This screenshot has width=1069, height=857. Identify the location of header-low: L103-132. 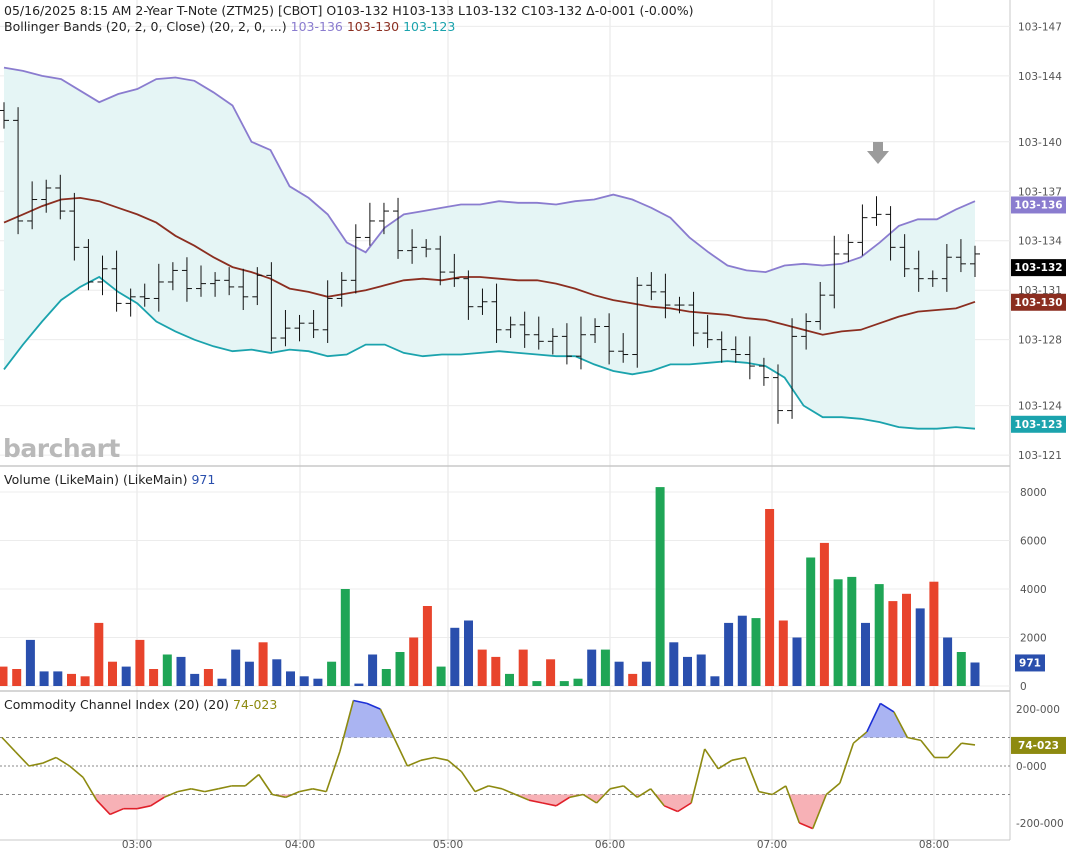
(488, 10).